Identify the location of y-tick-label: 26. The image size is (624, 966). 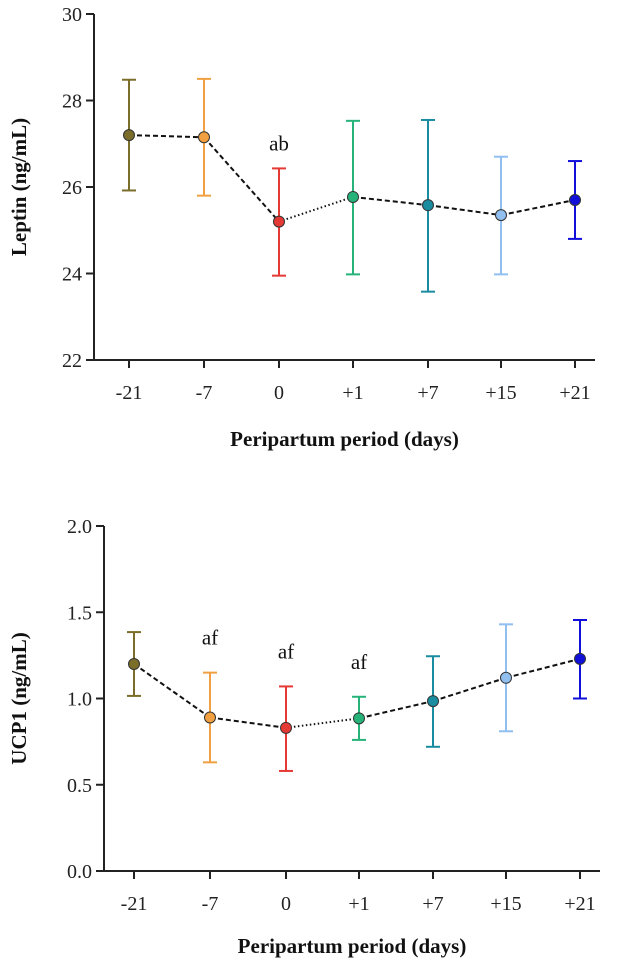
(72, 188).